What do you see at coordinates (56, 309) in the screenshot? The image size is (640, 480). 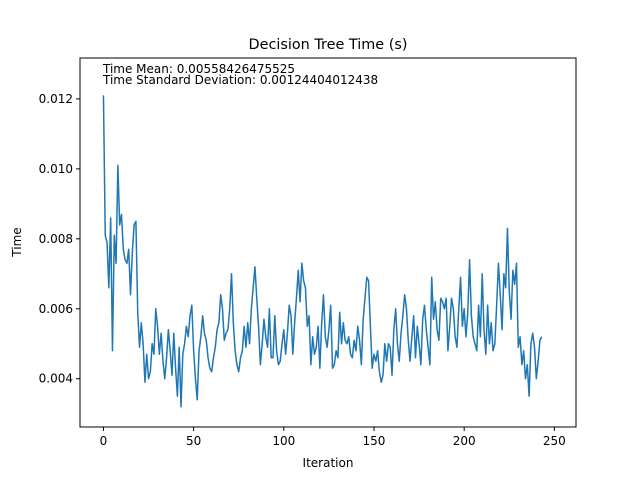 I see `y-tick-label: 0.006` at bounding box center [56, 309].